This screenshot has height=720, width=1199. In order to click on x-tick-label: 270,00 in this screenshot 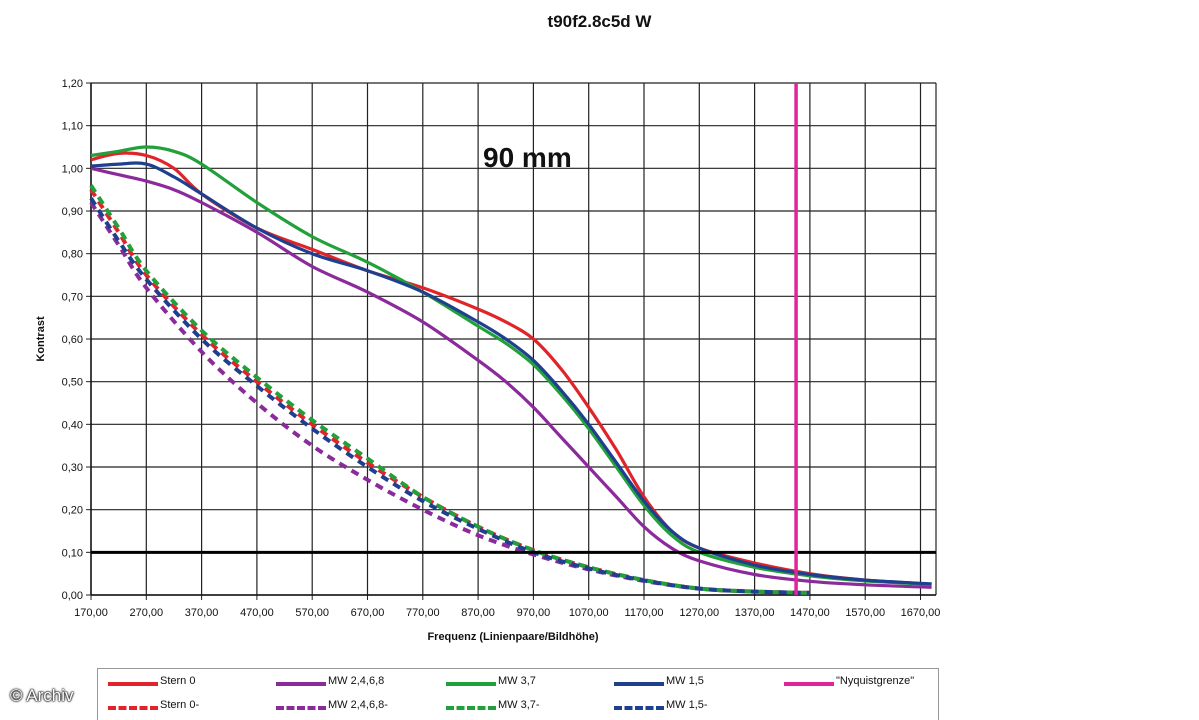, I will do `click(146, 613)`.